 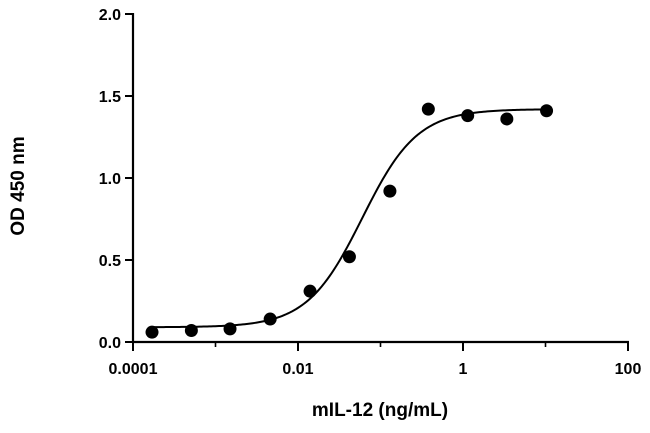 I want to click on y-tick-label: 0.0, so click(x=110, y=343).